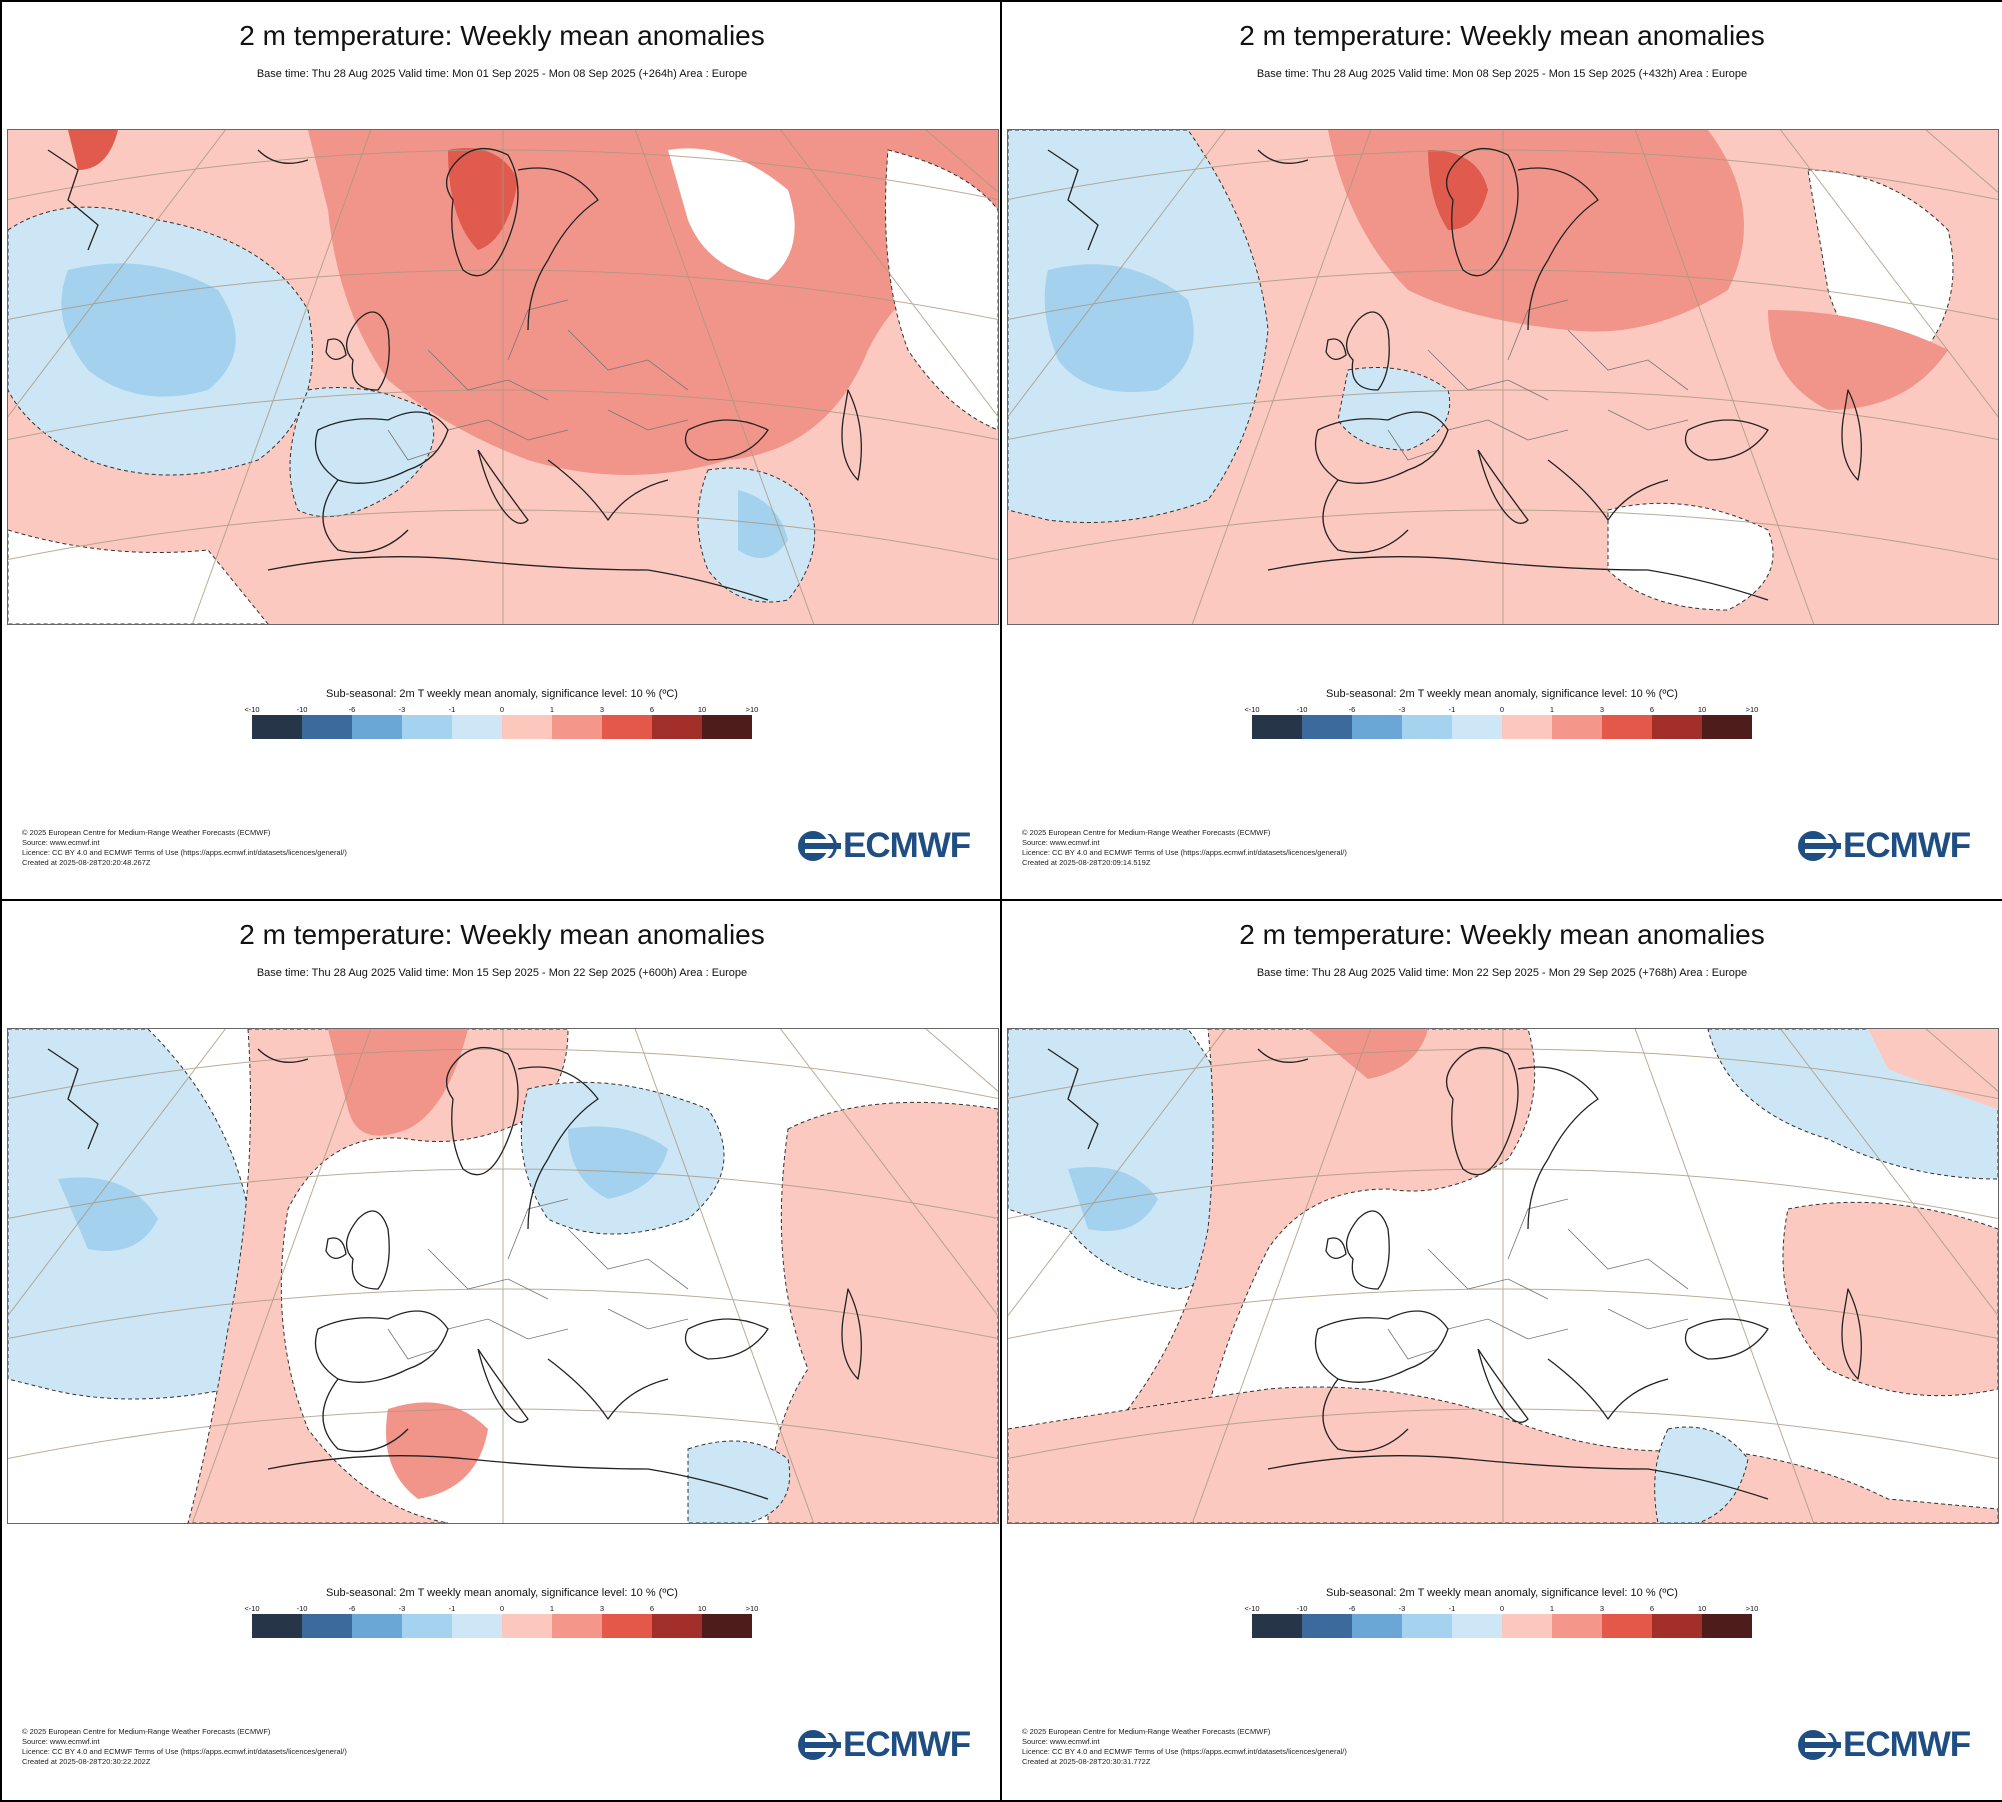  I want to click on footer-created: Created at 2025-08-28T20:09:14.519Z, so click(1086, 862).